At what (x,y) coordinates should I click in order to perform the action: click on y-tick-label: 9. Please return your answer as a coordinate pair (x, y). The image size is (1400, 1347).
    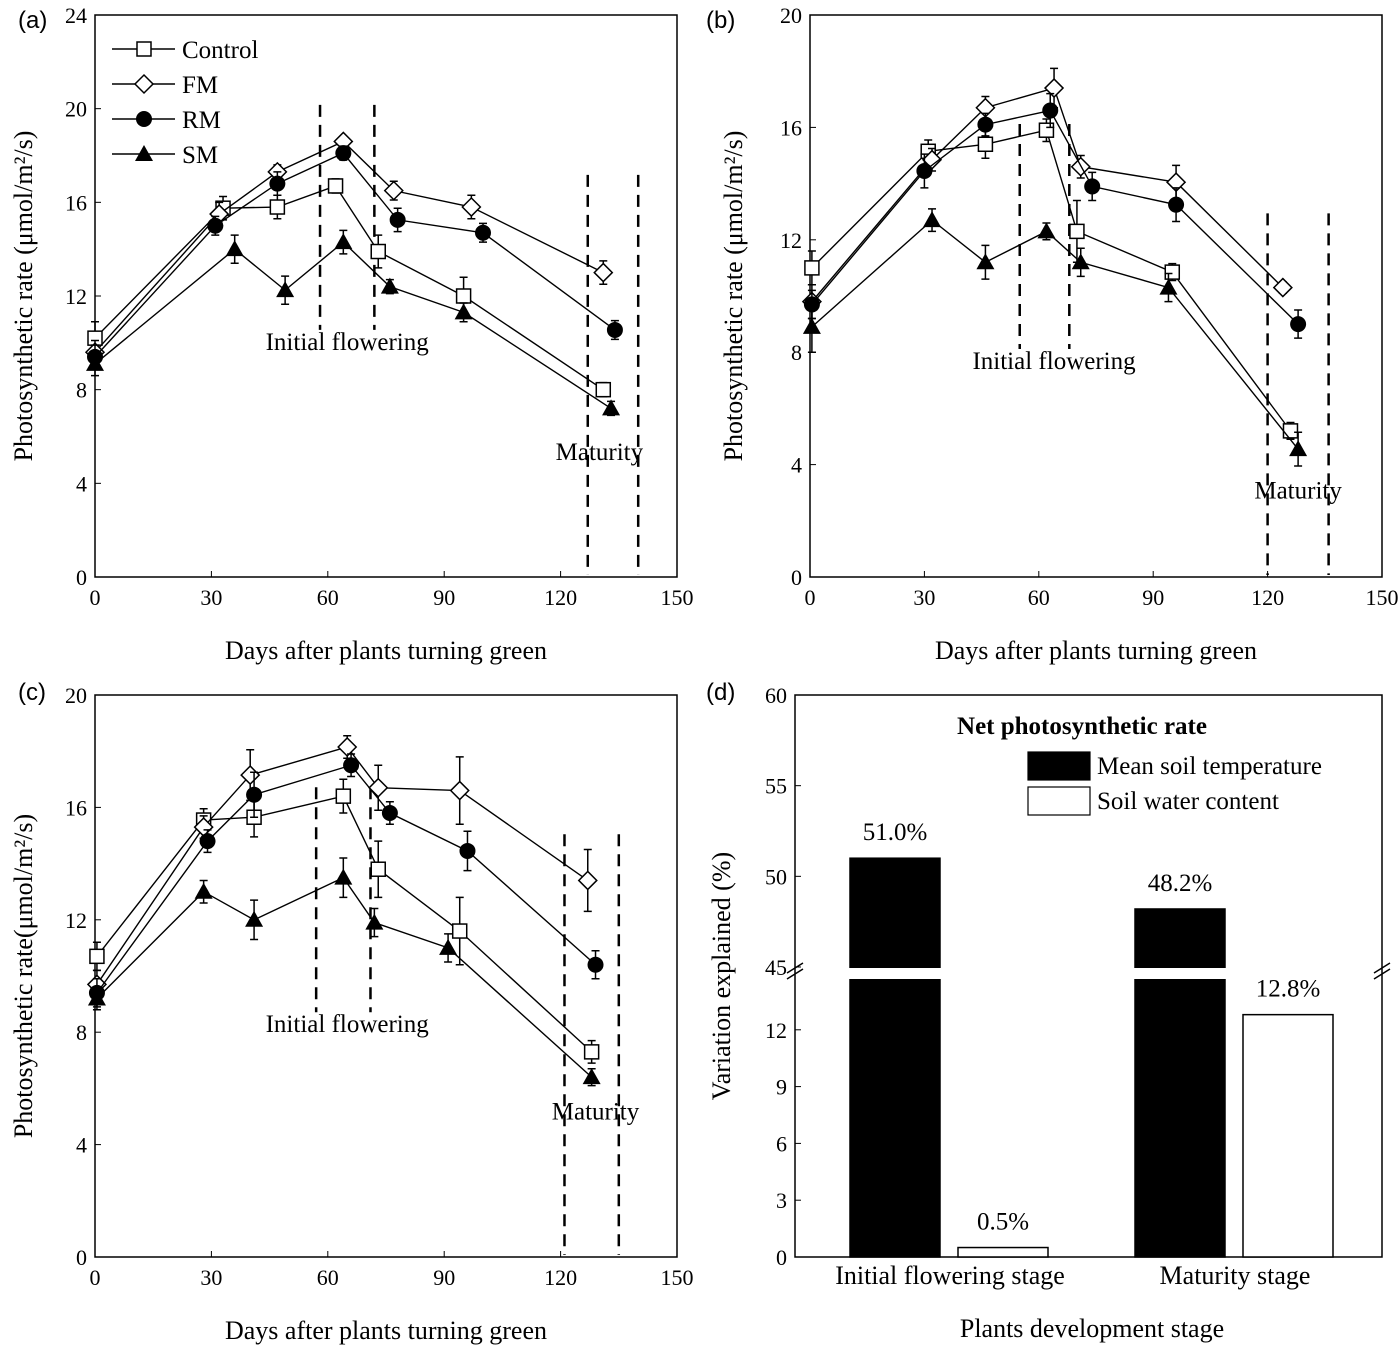
    Looking at the image, I should click on (781, 1087).